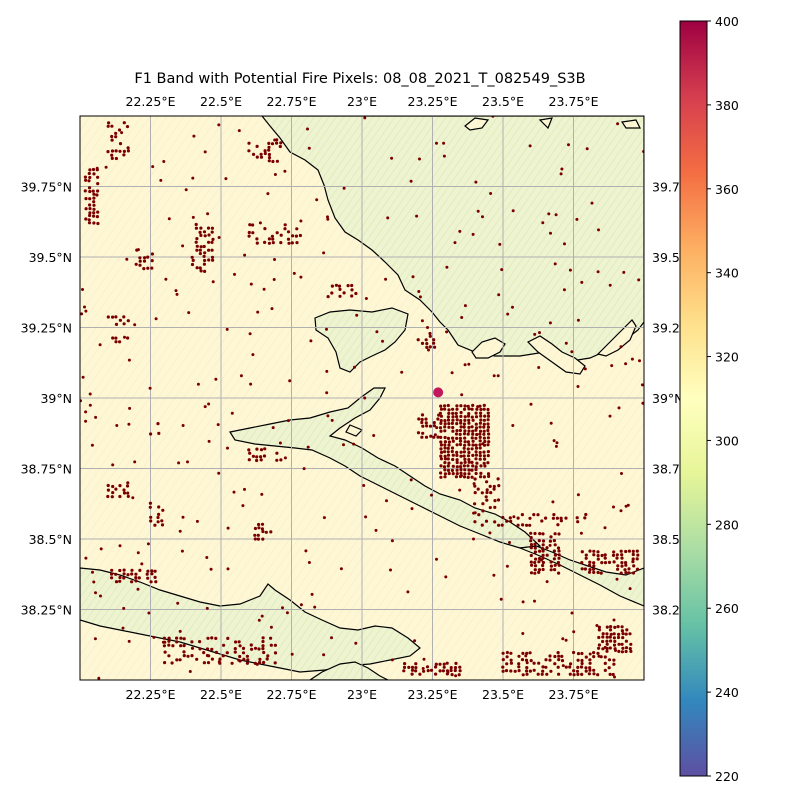 This screenshot has height=800, width=800. I want to click on lon-label-bottom-4: 23.25°E, so click(433, 694).